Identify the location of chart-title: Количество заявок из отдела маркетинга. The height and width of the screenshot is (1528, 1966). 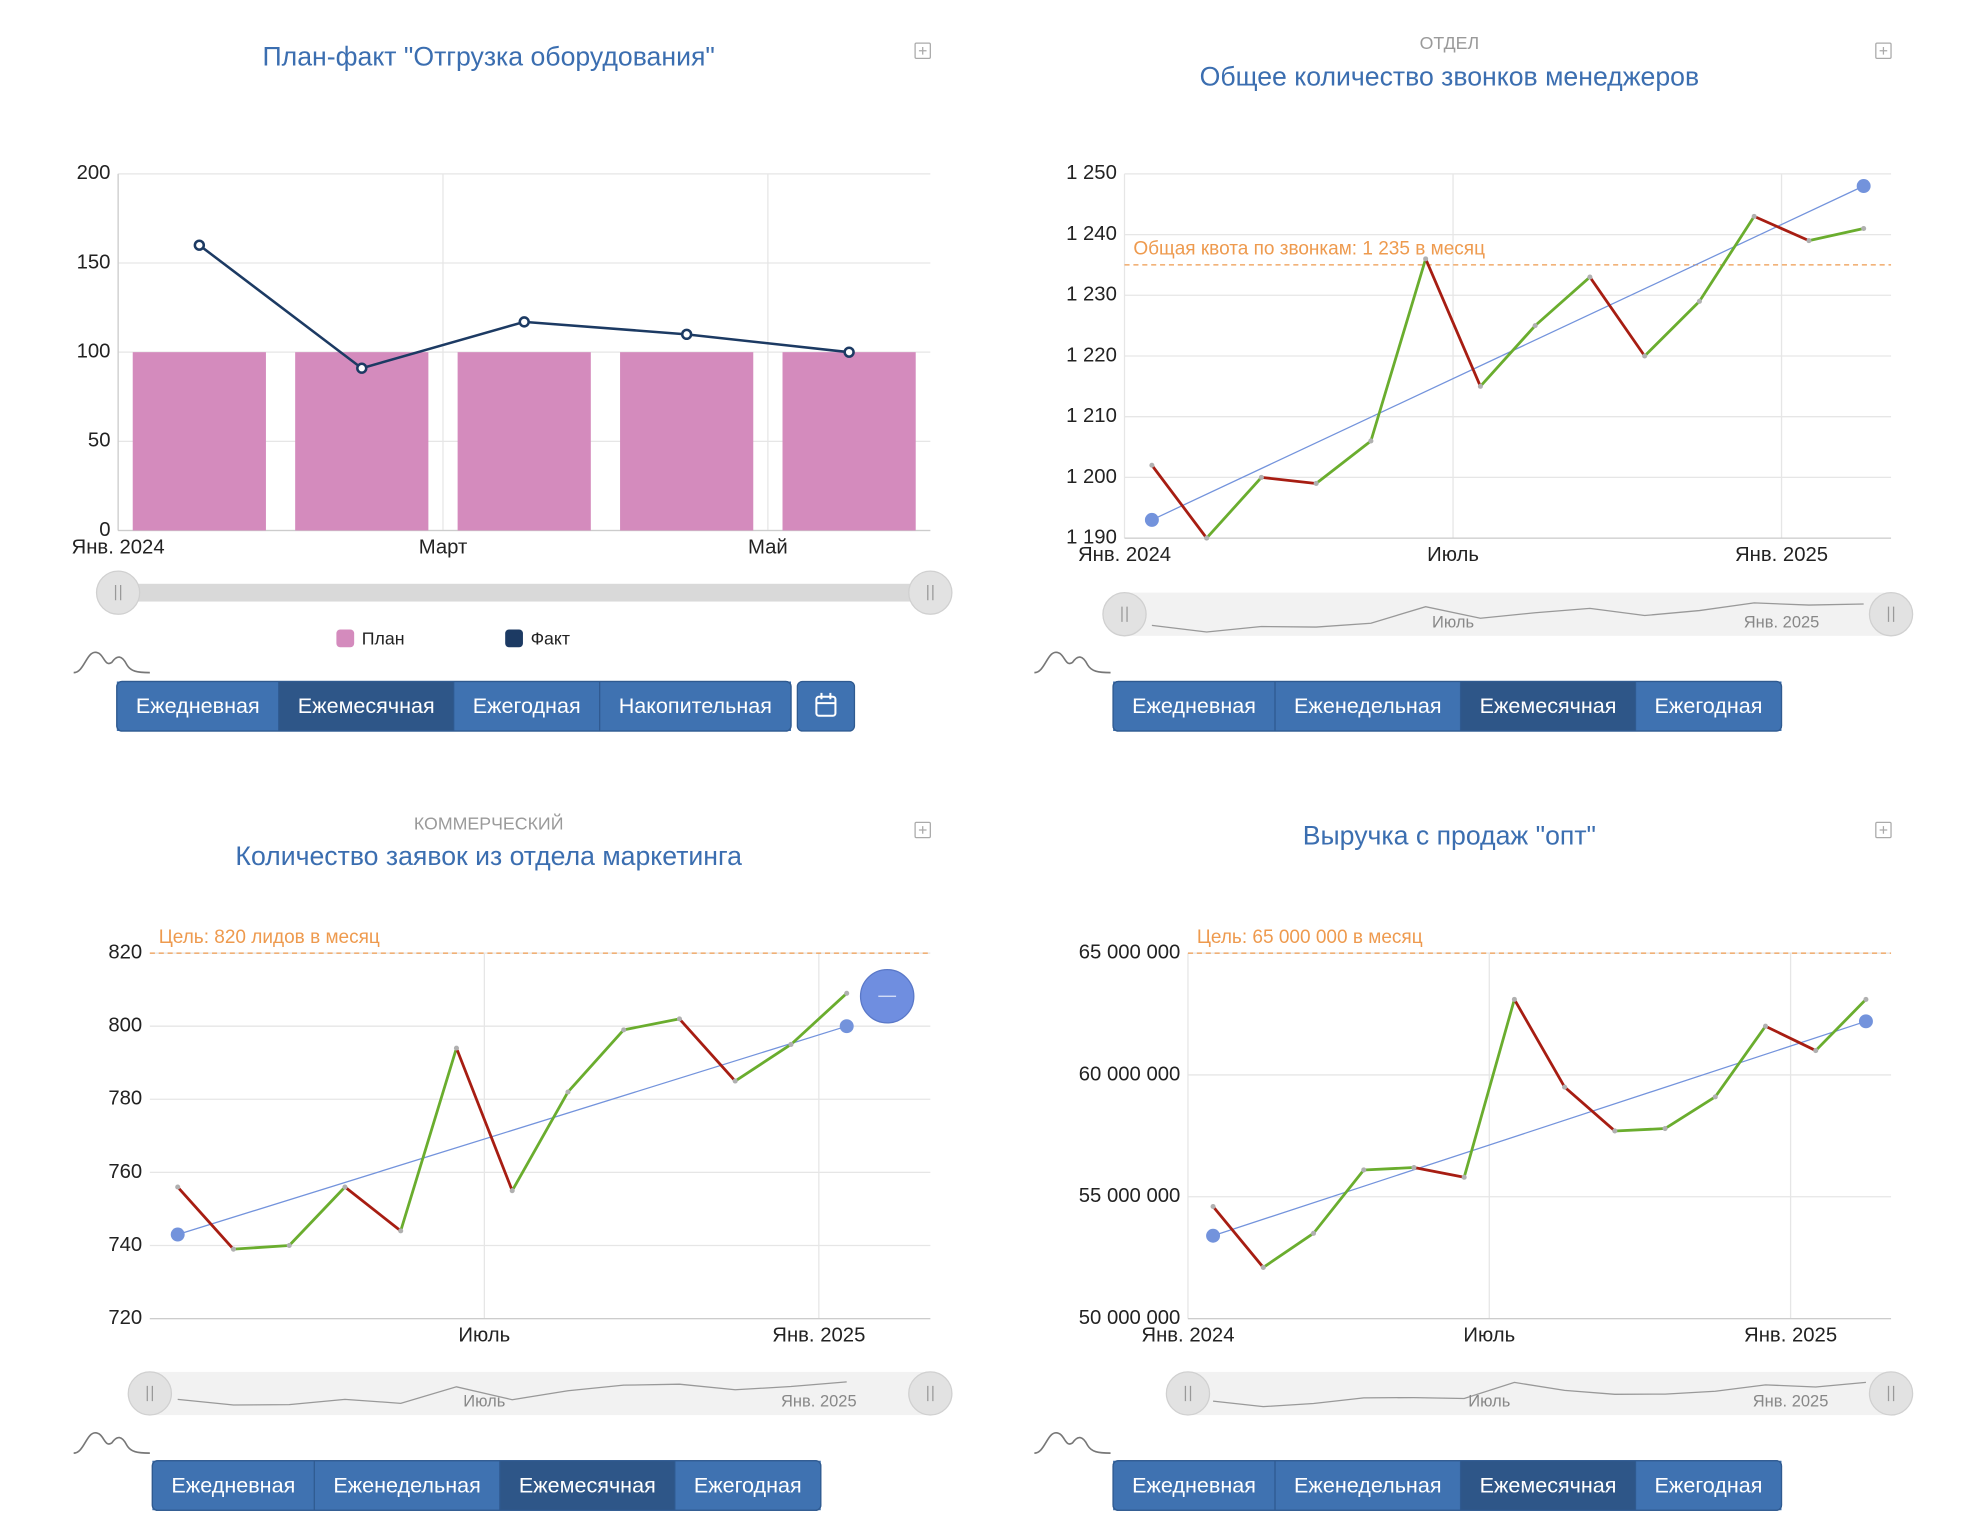
(488, 856).